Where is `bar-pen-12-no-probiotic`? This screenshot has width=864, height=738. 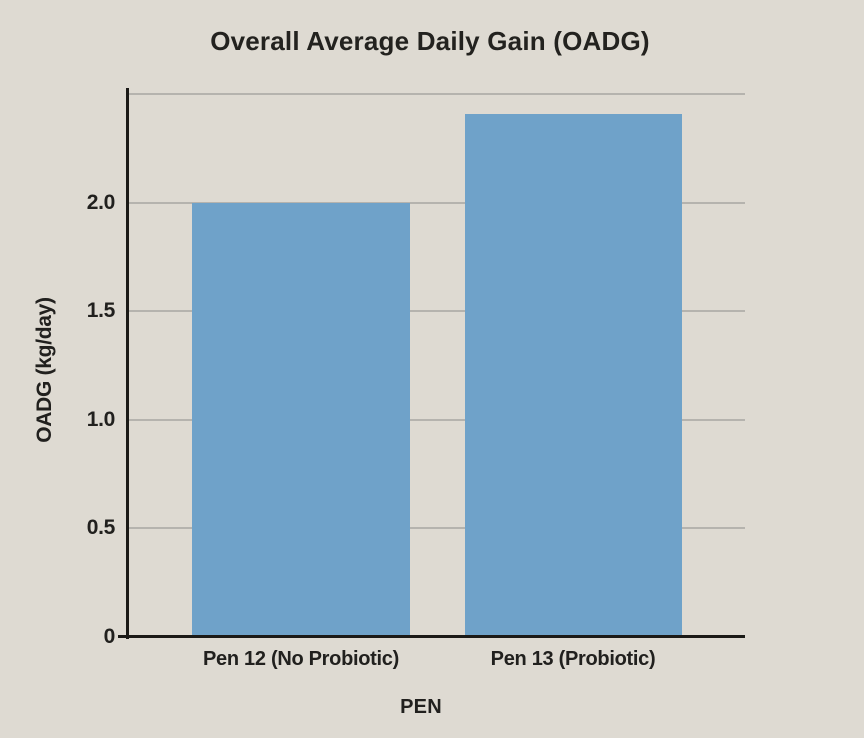
bar-pen-12-no-probiotic is located at coordinates (301, 419).